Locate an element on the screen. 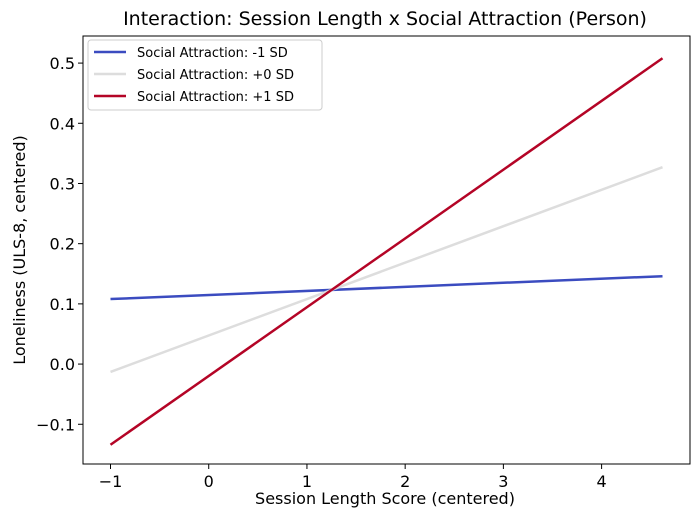 The height and width of the screenshot is (519, 698). x-axis: −1 0 1 2 3 4 is located at coordinates (353, 477).